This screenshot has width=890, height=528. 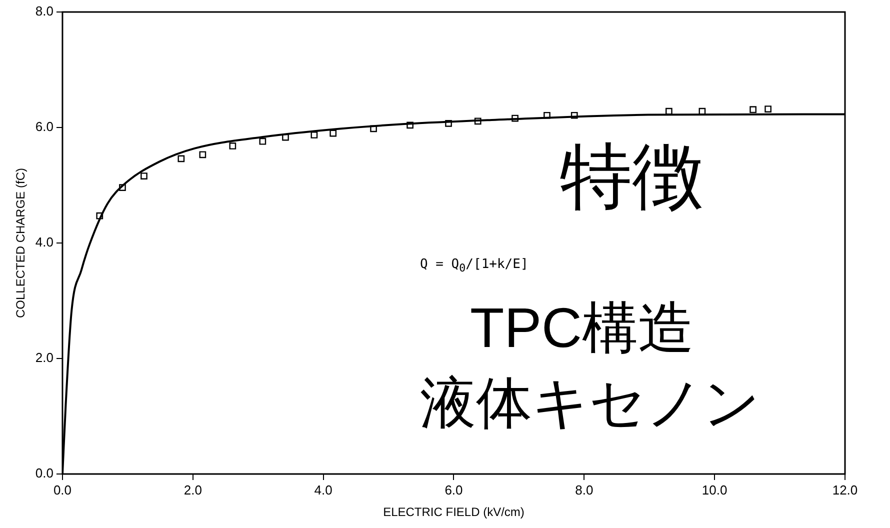 I want to click on x-tick-label: 10.0, so click(x=715, y=490).